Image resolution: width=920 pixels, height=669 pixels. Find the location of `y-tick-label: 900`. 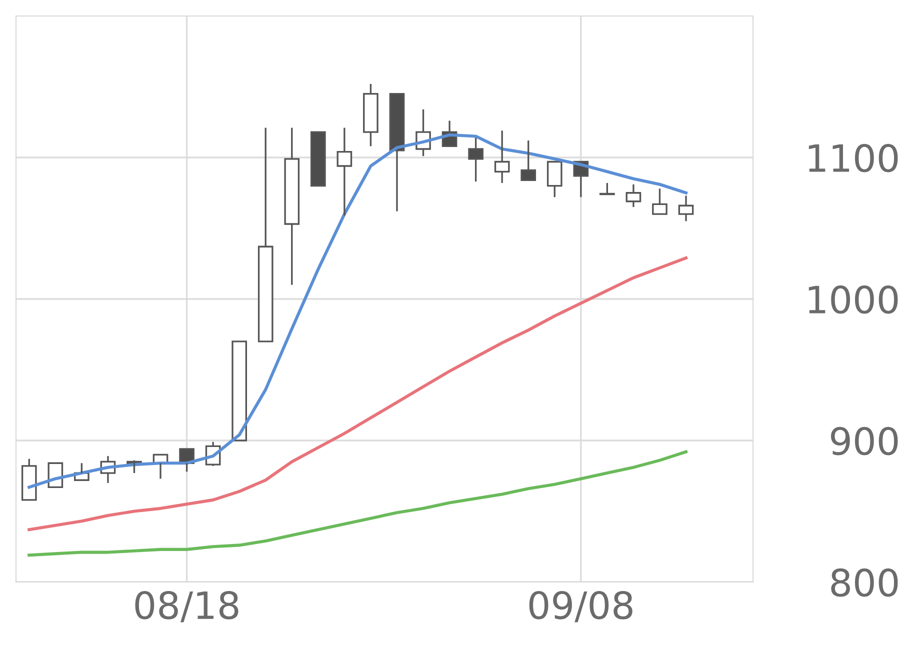

y-tick-label: 900 is located at coordinates (864, 441).